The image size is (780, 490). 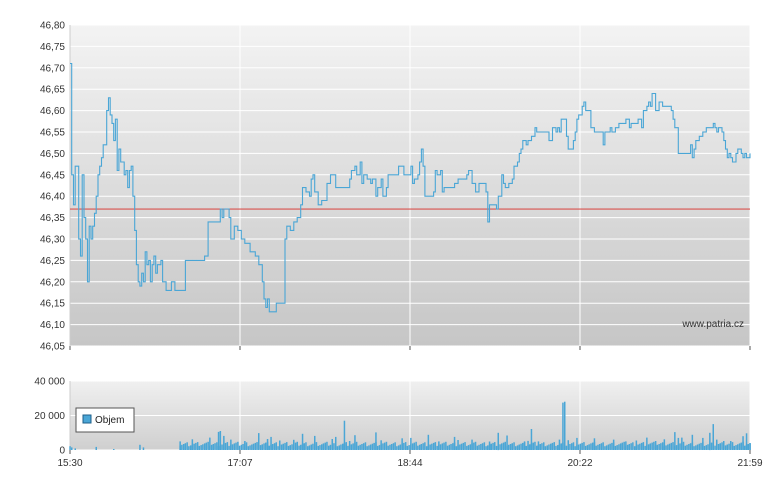 What do you see at coordinates (410, 426) in the screenshot?
I see `volume-bars` at bounding box center [410, 426].